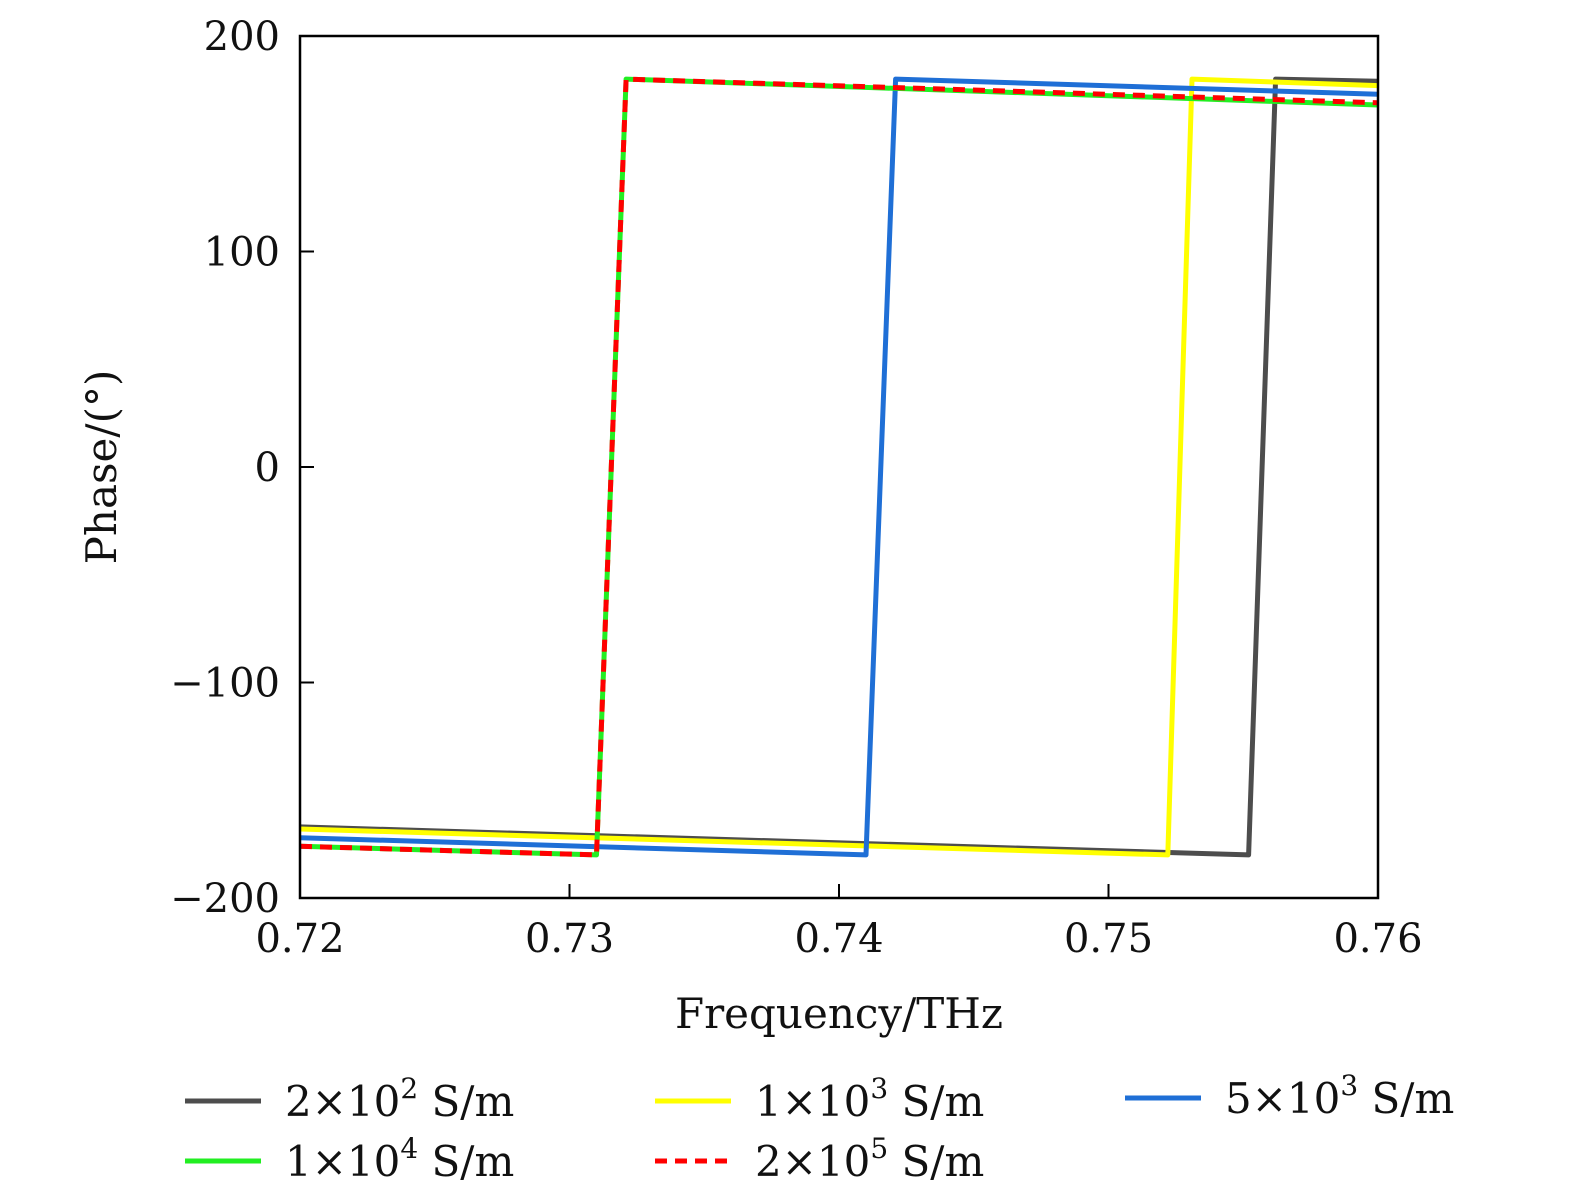 This screenshot has width=1575, height=1201. Describe the element at coordinates (299, 939) in the screenshot. I see `x-tick-label: 0.72` at that location.